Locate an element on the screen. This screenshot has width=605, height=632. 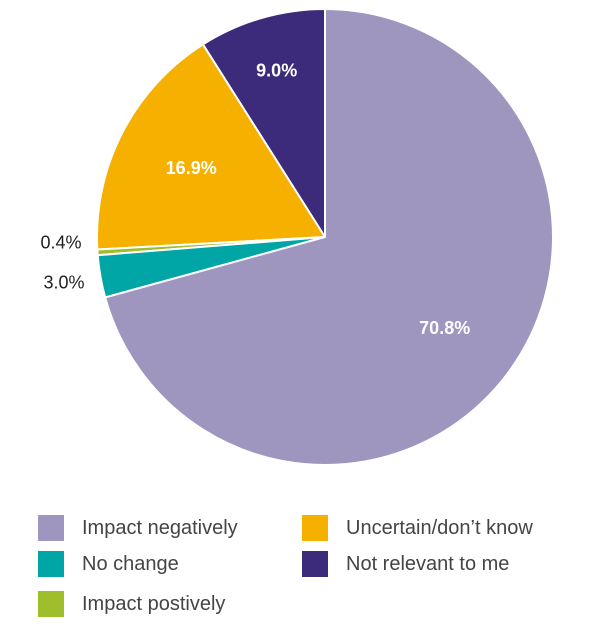
legend-swatch-uncertain is located at coordinates (315, 528).